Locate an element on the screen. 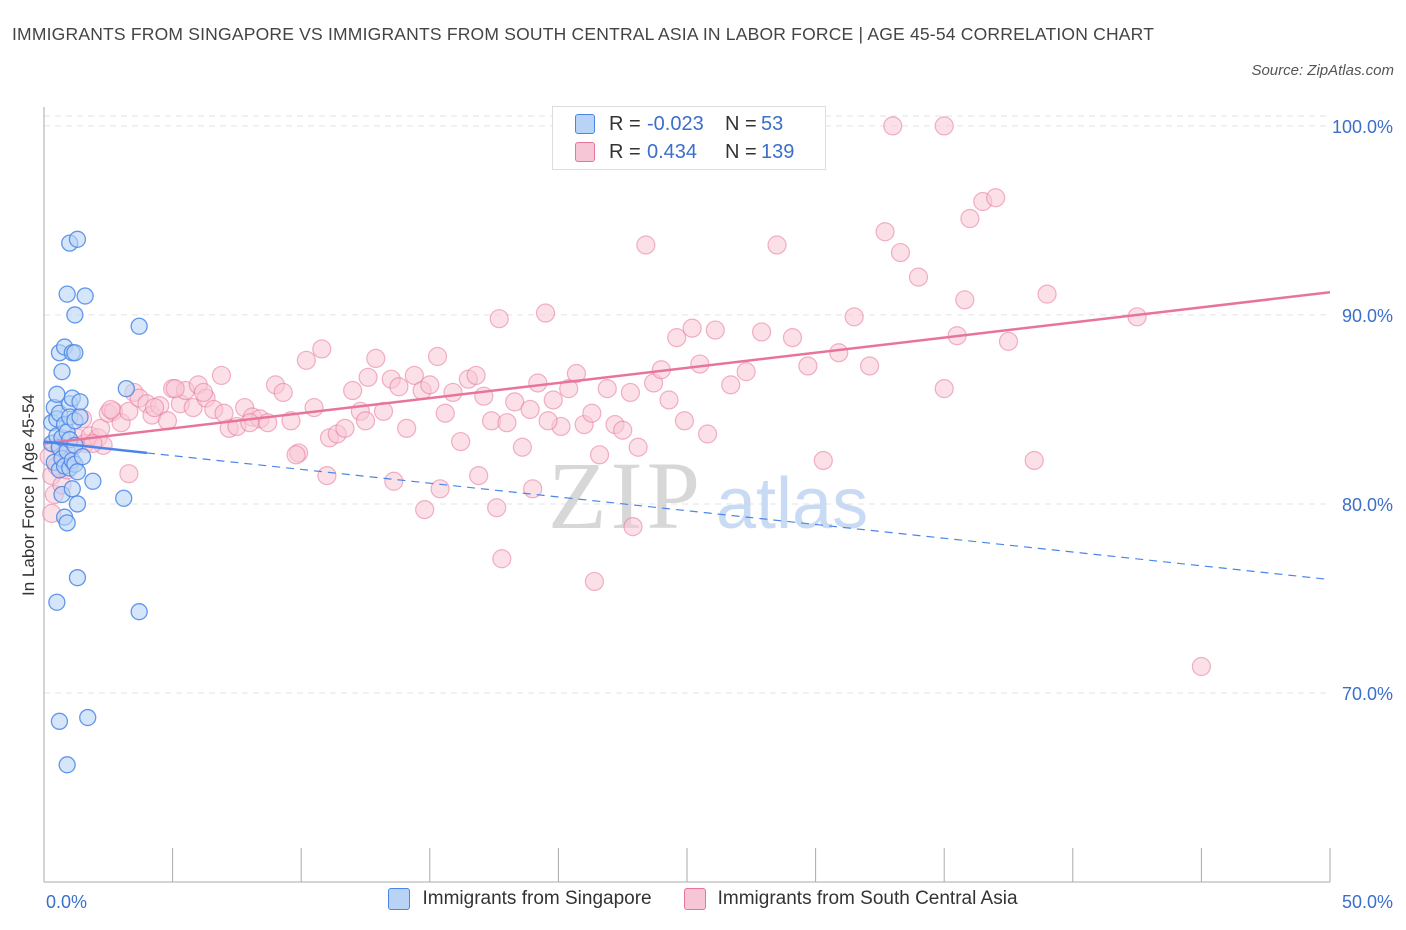 The image size is (1406, 930). series-singapore is located at coordinates (95, 502).